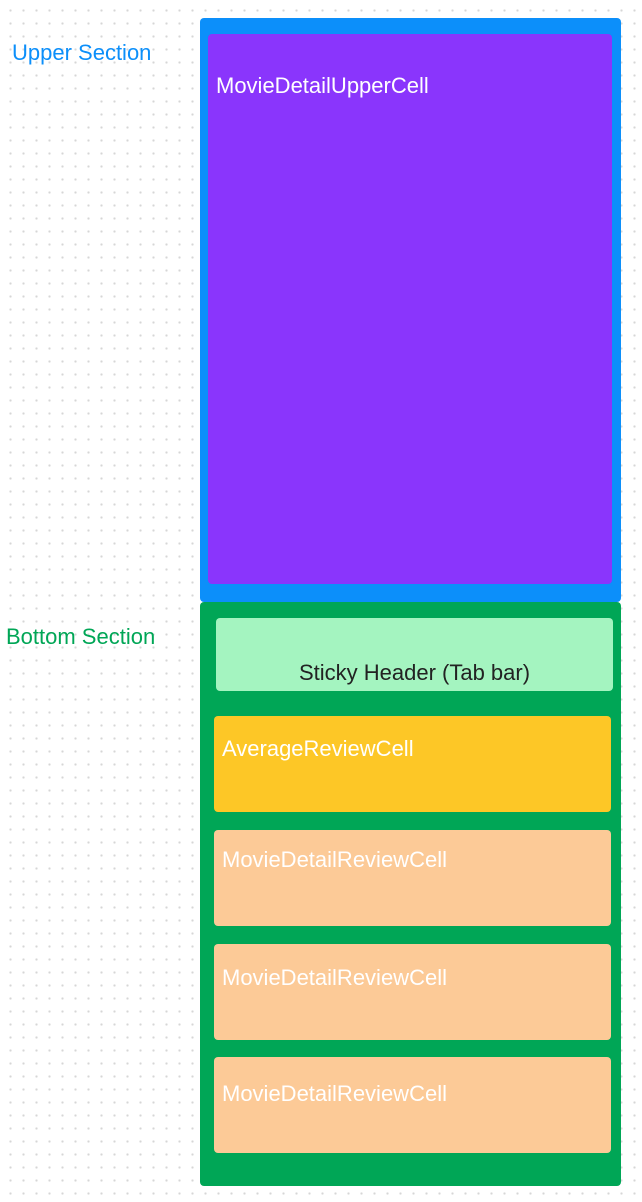 Image resolution: width=642 pixels, height=1202 pixels. Describe the element at coordinates (322, 85) in the screenshot. I see `movie-detail-upper-cell-label: MovieDetailUpperCell` at that location.